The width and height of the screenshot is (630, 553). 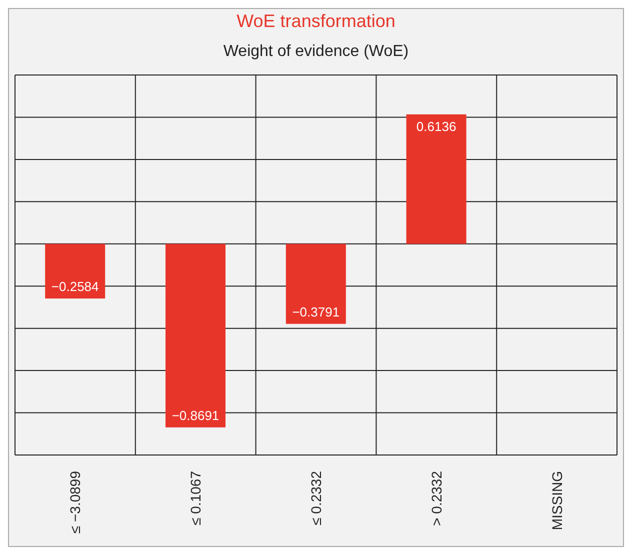 What do you see at coordinates (75, 502) in the screenshot?
I see `x-tick-label: ≤ −3.0899` at bounding box center [75, 502].